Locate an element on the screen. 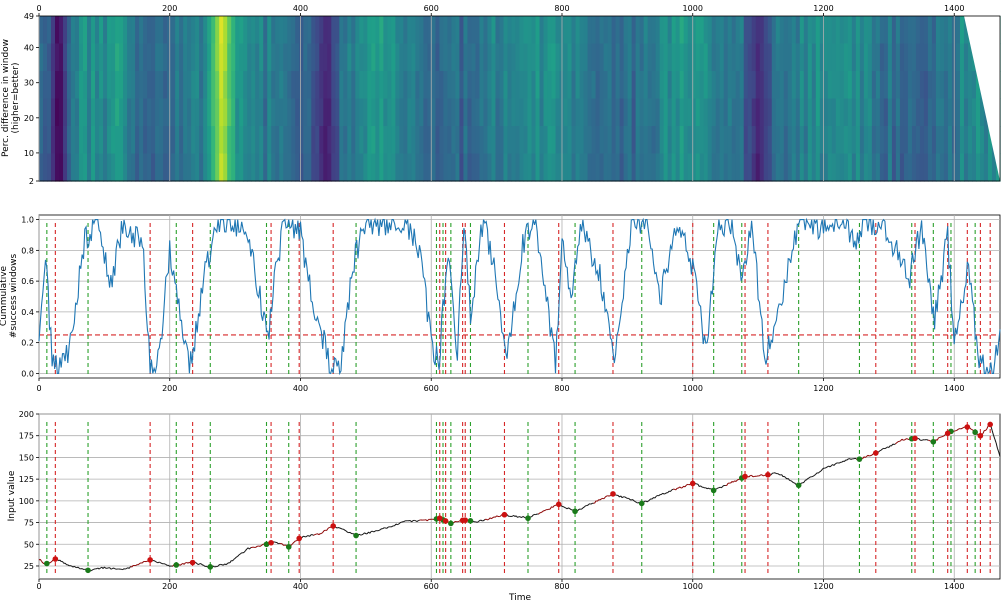 The image size is (1005, 605). y-tick-label: 0.6 is located at coordinates (27, 281).